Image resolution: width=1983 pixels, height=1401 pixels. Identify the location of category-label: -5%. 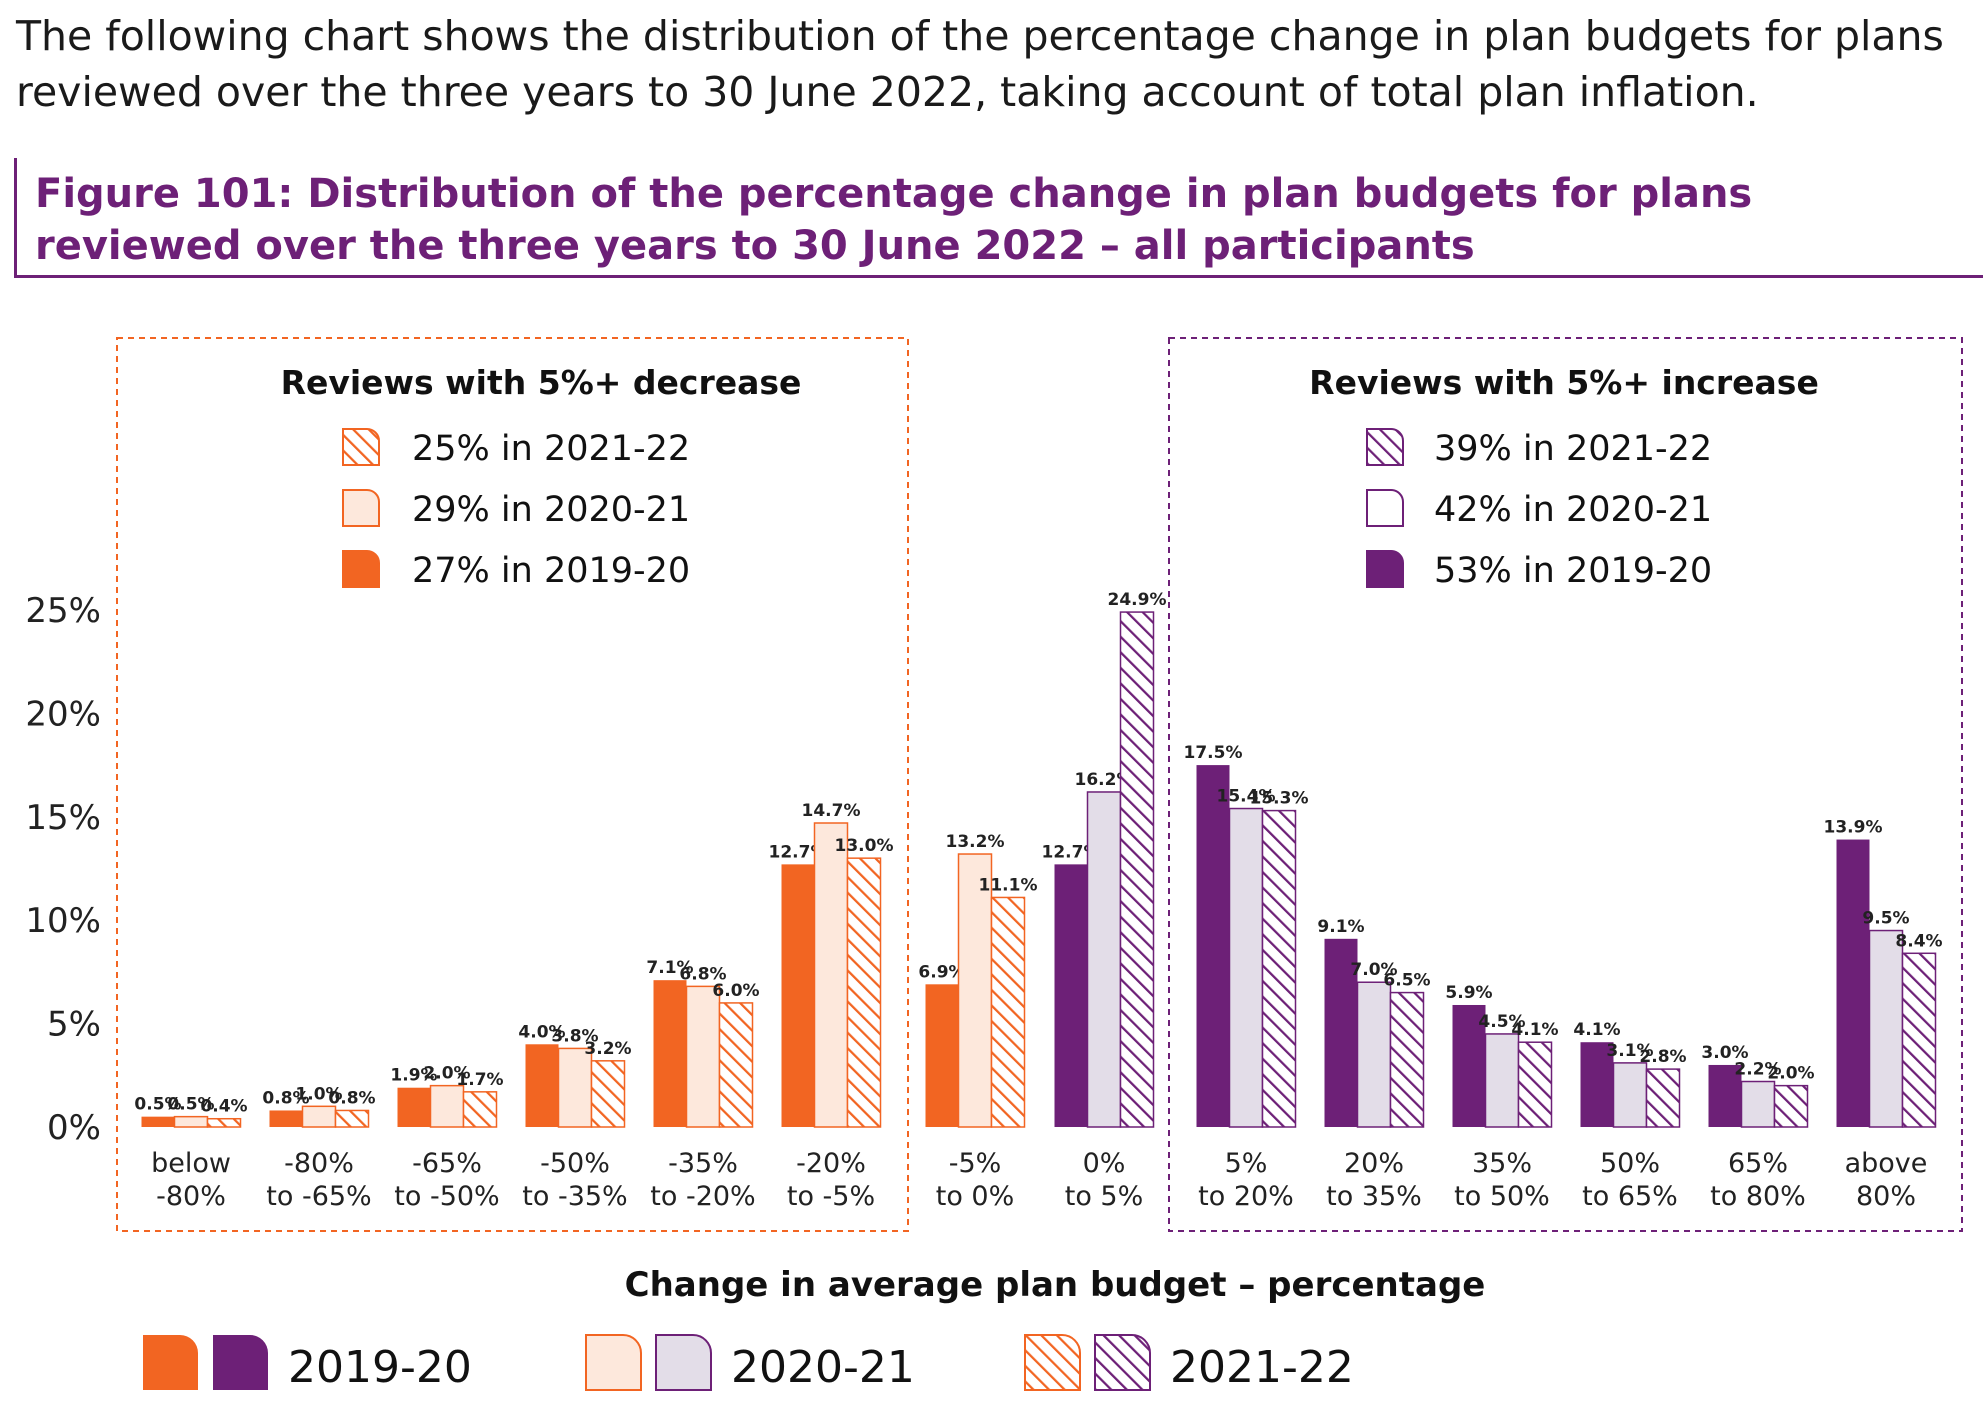
(975, 1163).